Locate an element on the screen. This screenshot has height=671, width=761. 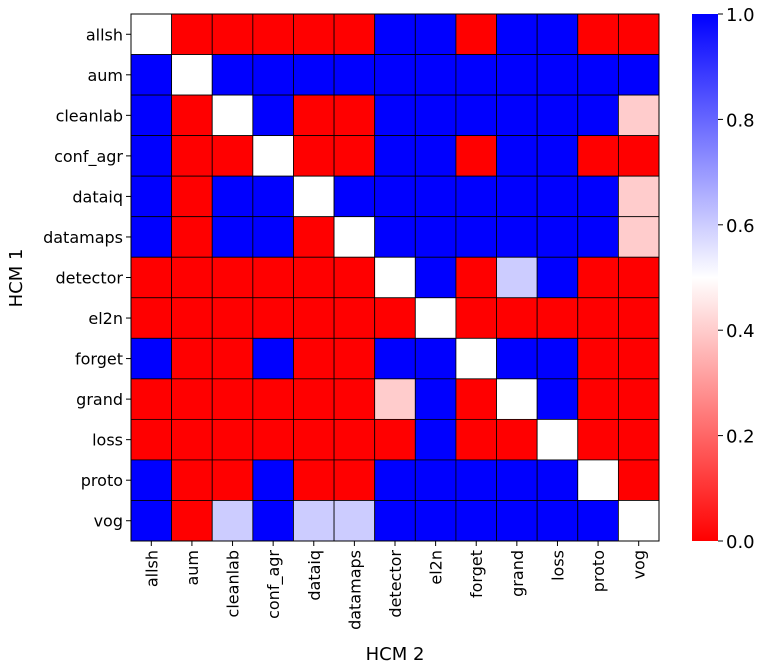
colorbar-tick-label: 0.0 is located at coordinates (740, 542).